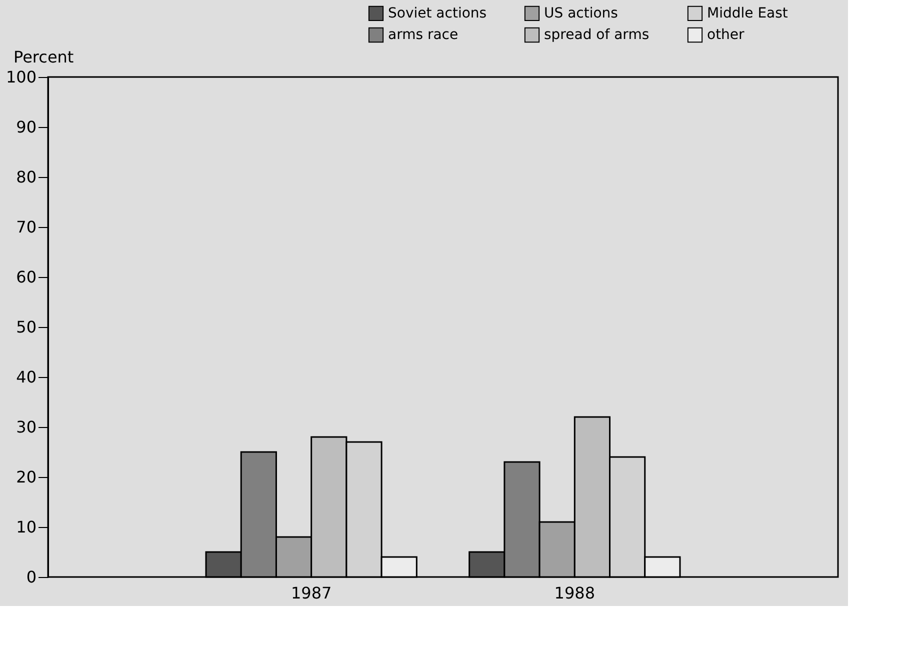  What do you see at coordinates (26, 427) in the screenshot?
I see `y-tick-label: 30` at bounding box center [26, 427].